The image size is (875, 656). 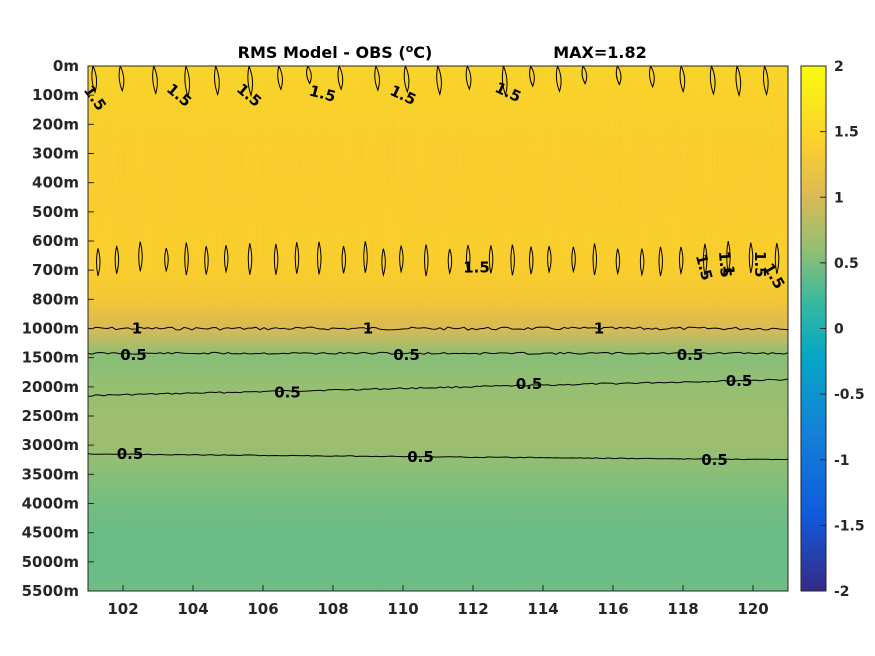 I want to click on x-tick-label: 116, so click(x=612, y=609).